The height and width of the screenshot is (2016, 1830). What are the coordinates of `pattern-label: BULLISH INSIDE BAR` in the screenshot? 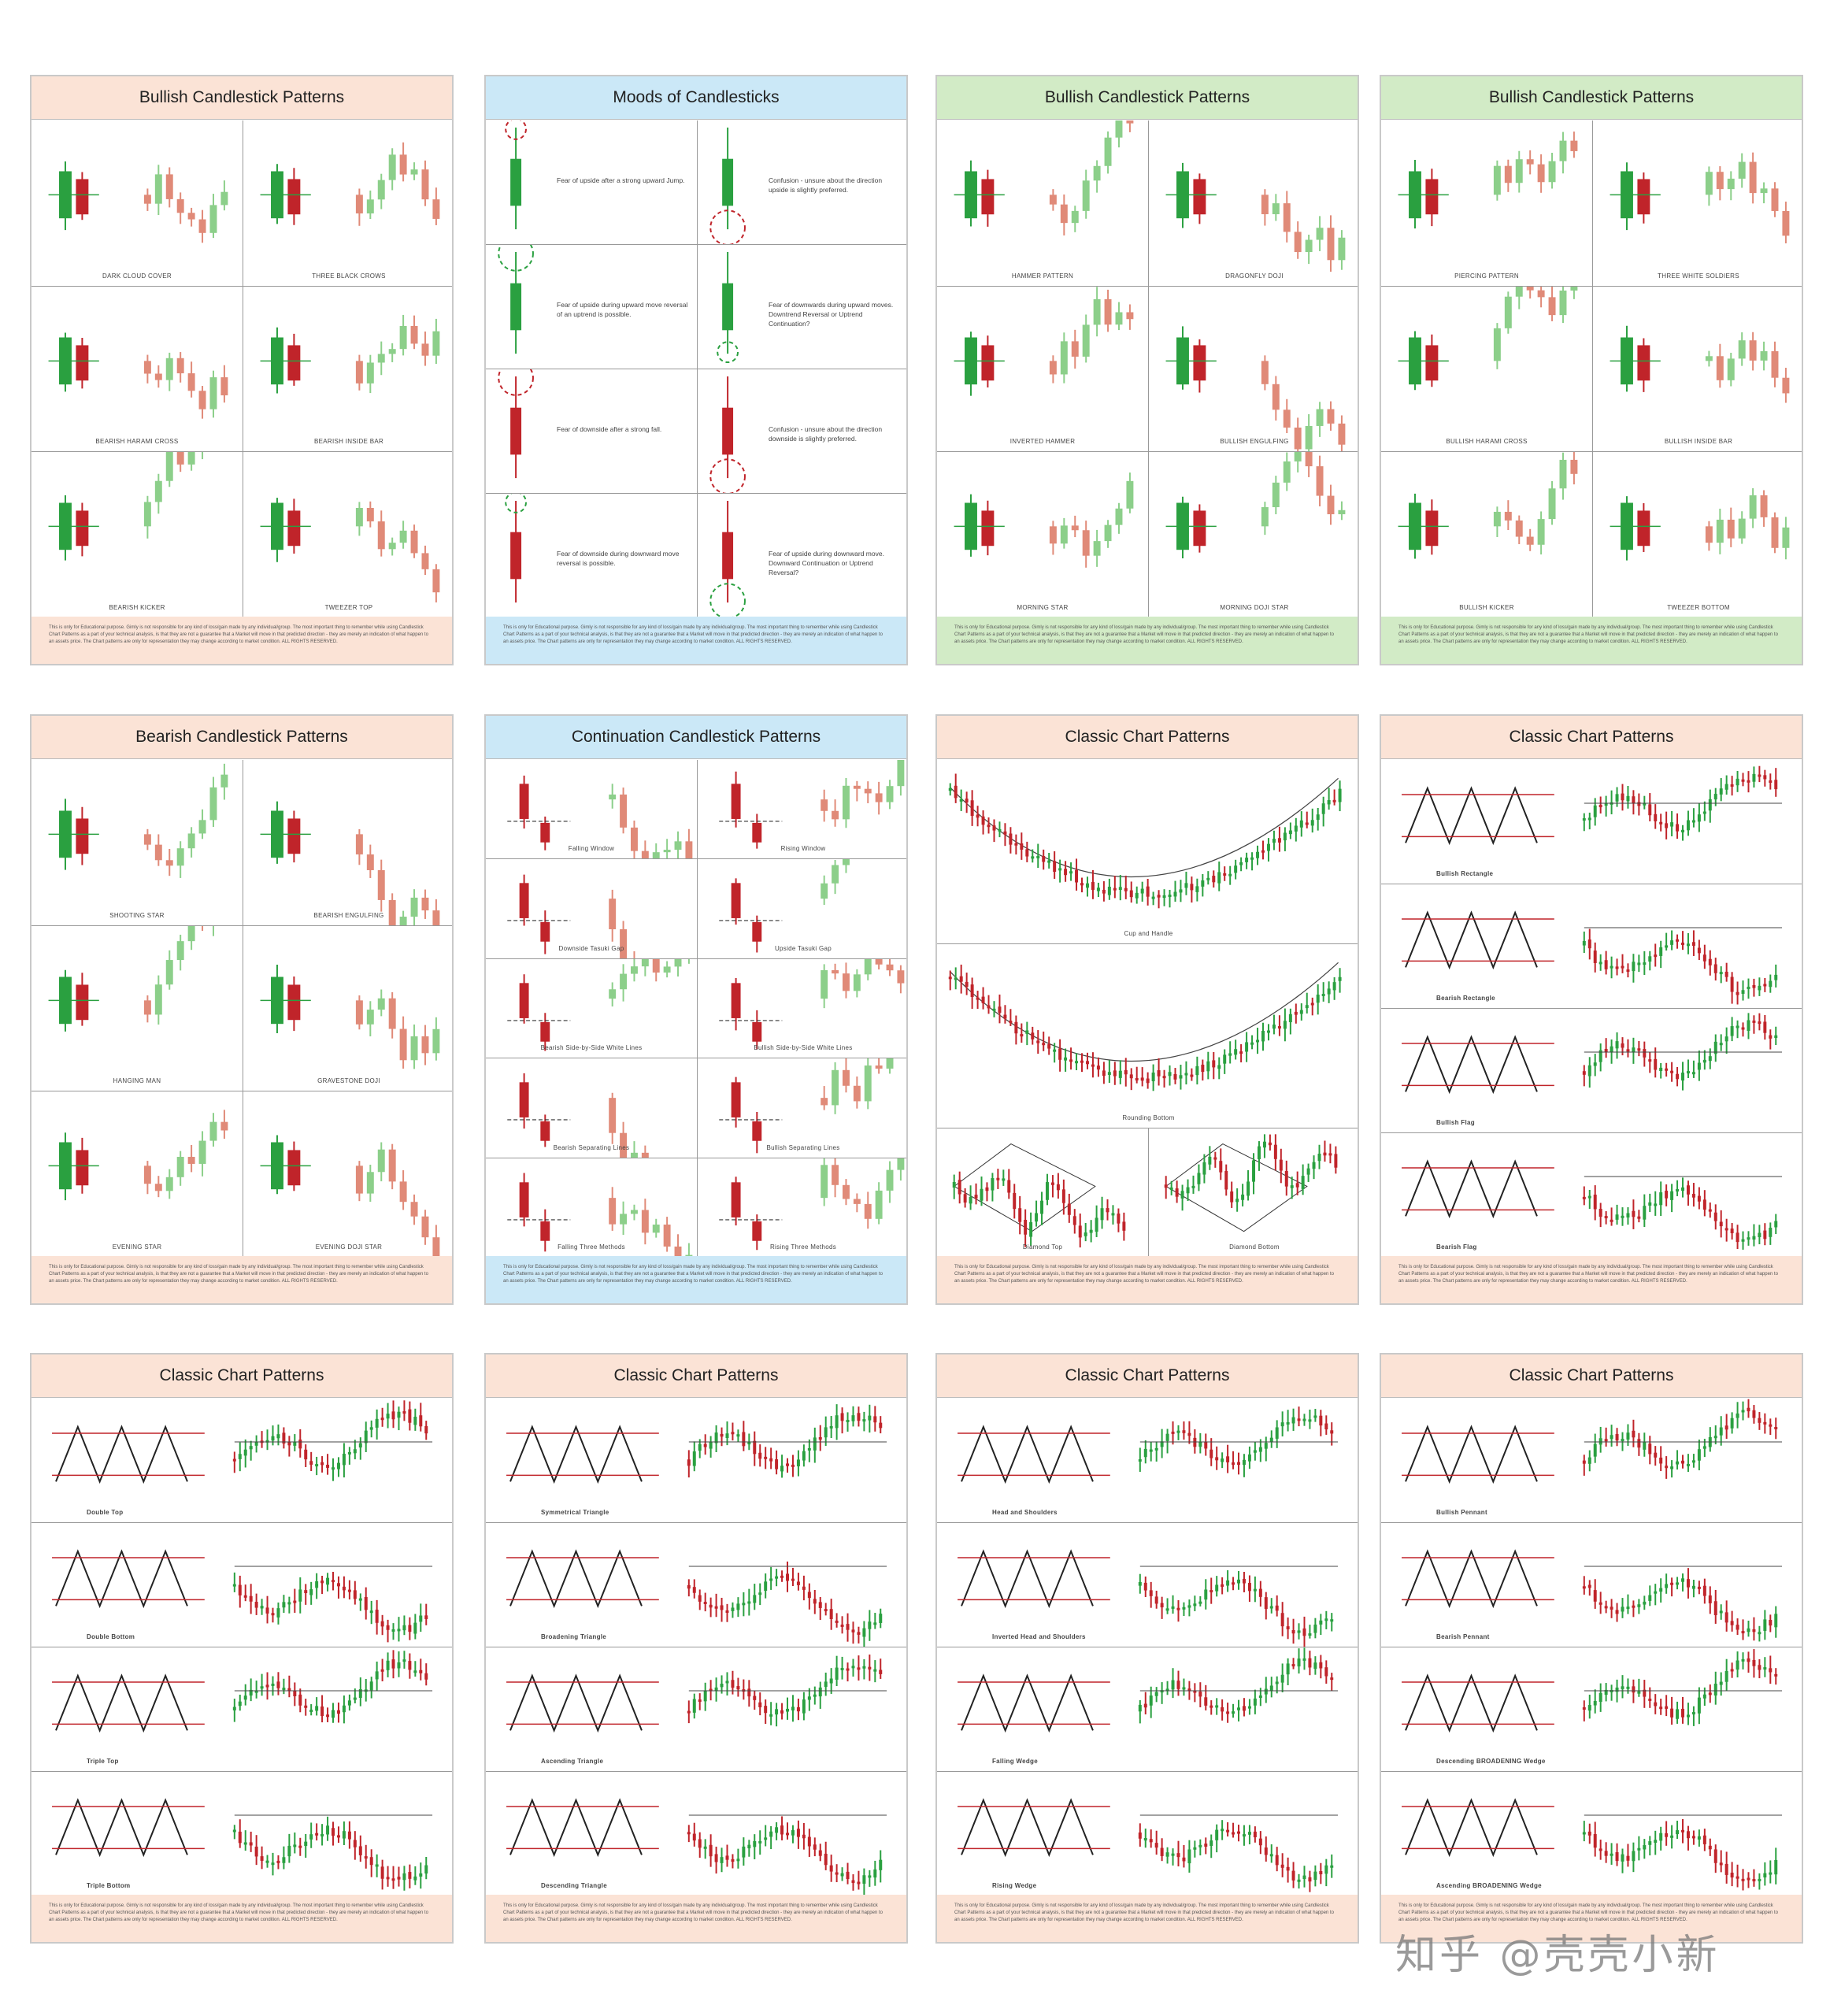 It's located at (1698, 442).